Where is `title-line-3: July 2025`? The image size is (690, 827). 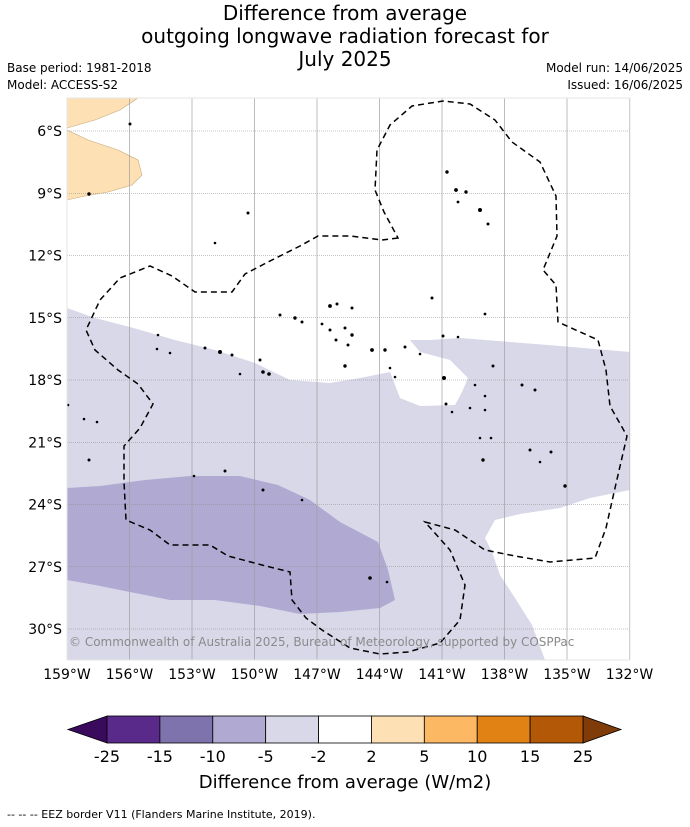 title-line-3: July 2025 is located at coordinates (345, 59).